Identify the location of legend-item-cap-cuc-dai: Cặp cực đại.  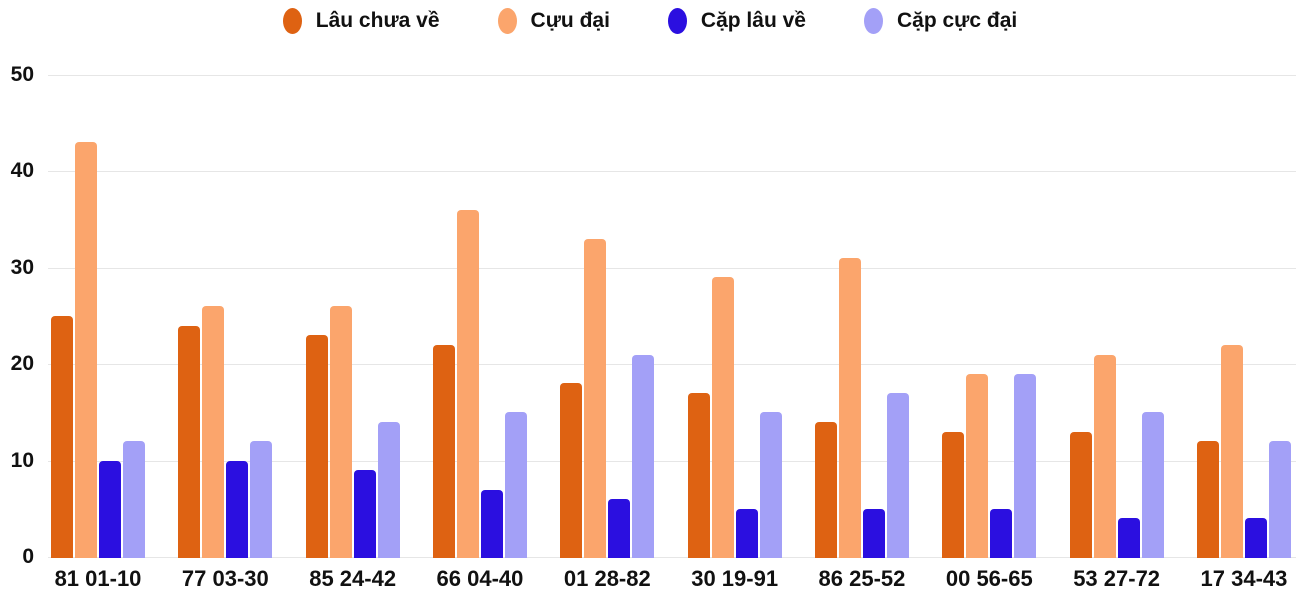
(940, 21).